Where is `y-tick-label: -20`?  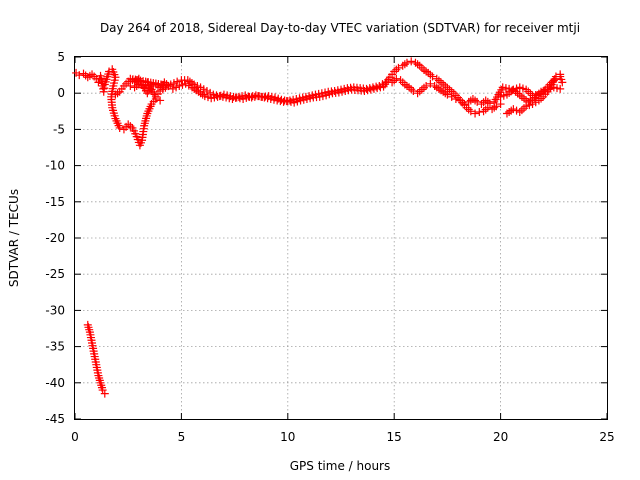 y-tick-label: -20 is located at coordinates (55, 238).